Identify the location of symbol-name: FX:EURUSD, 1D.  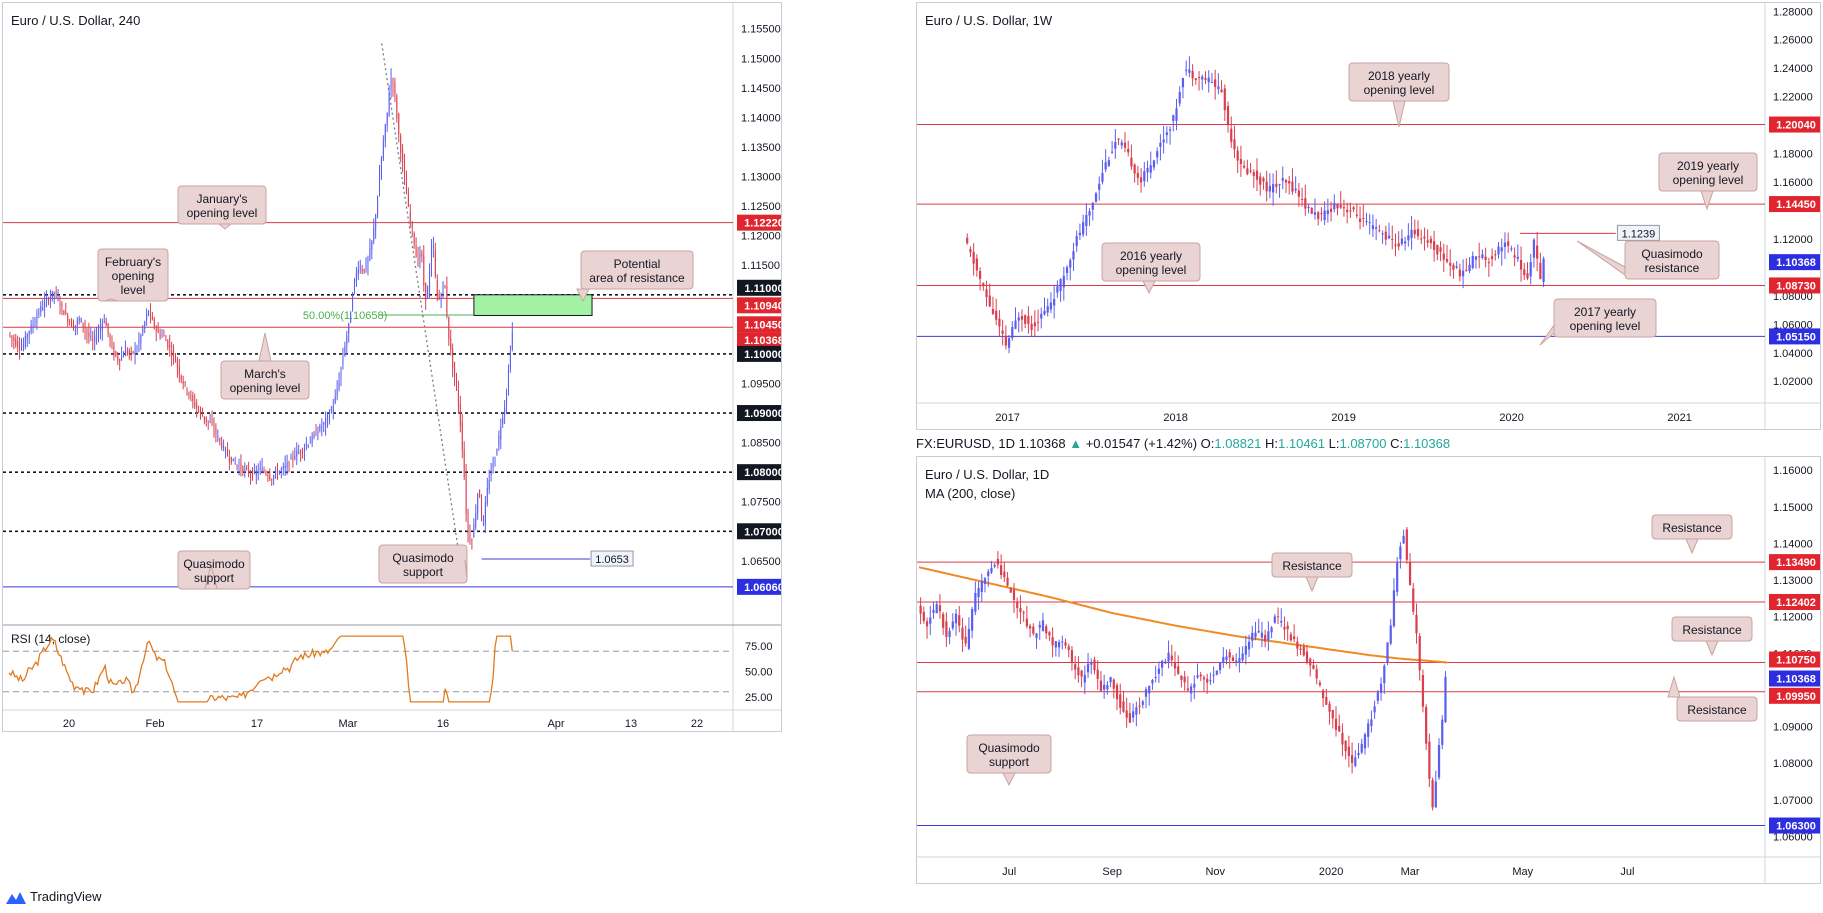
(965, 443).